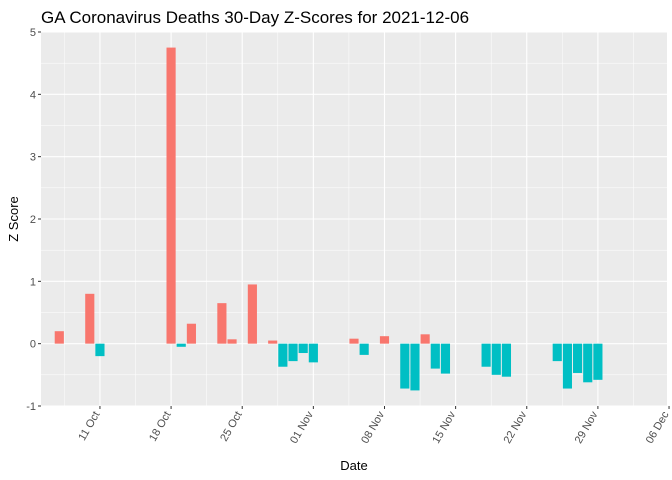 This screenshot has width=672, height=480. What do you see at coordinates (13, 219) in the screenshot?
I see `y-axis-title: Z Score` at bounding box center [13, 219].